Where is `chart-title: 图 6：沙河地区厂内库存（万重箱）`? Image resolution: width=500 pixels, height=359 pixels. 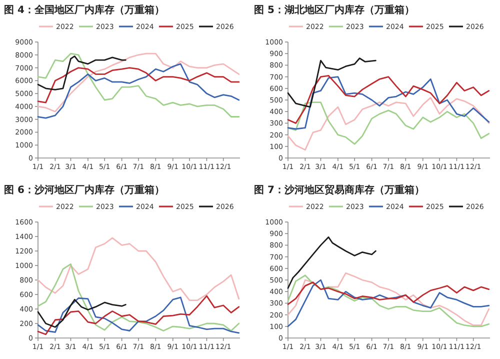 chart-title: 图 6：沙河地区厂内库存（万重箱） is located at coordinates (84, 190).